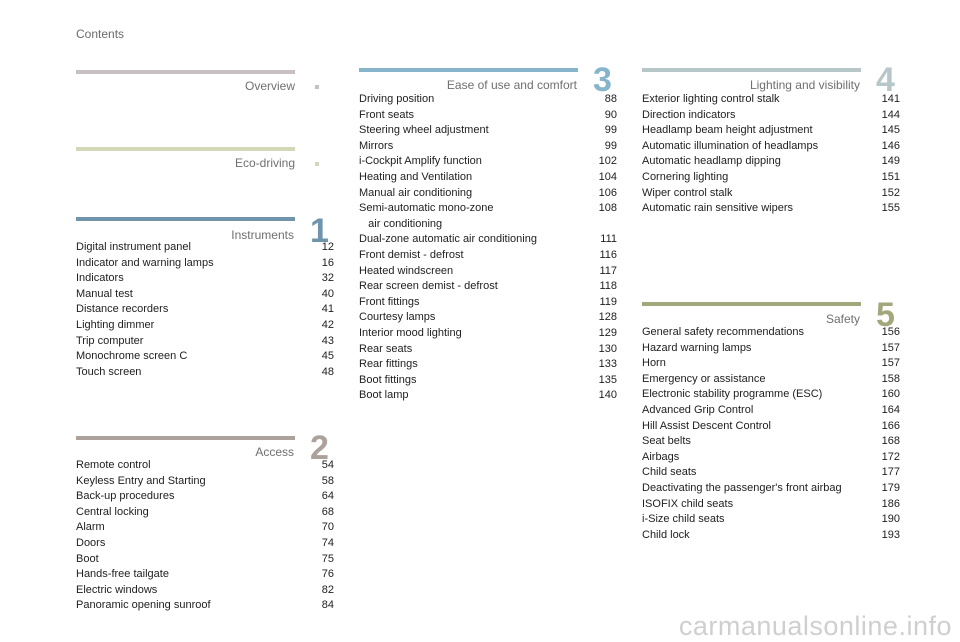 The width and height of the screenshot is (960, 642). I want to click on toc-entry: Advanced Grip Control 164, so click(771, 411).